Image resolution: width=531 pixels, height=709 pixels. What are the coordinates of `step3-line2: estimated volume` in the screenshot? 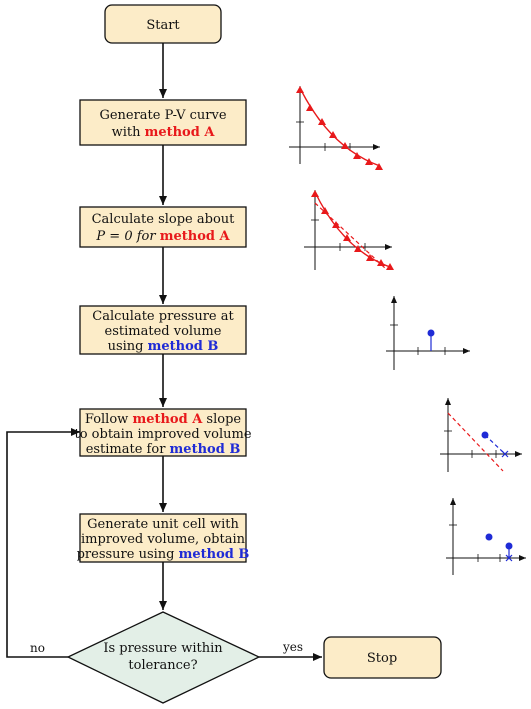 It's located at (163, 331).